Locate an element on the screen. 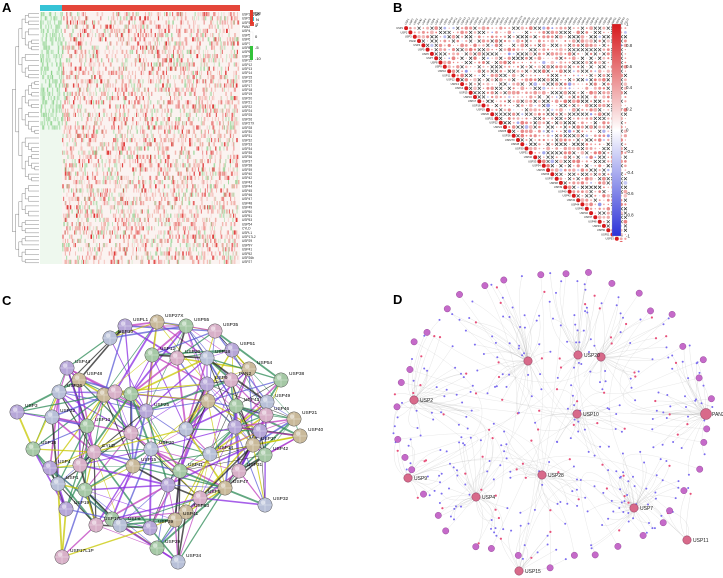 This screenshot has height=578, width=723. scale-tick-3: -5 is located at coordinates (257, 47).